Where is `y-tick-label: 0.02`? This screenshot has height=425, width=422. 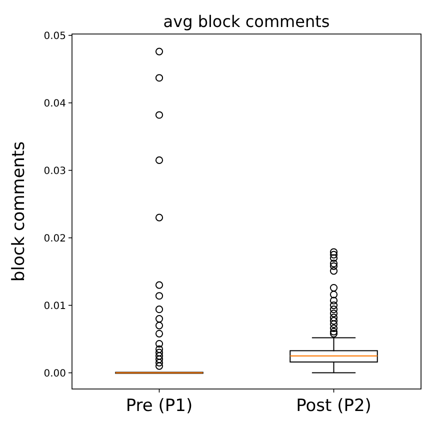
y-tick-label: 0.02 is located at coordinates (55, 238).